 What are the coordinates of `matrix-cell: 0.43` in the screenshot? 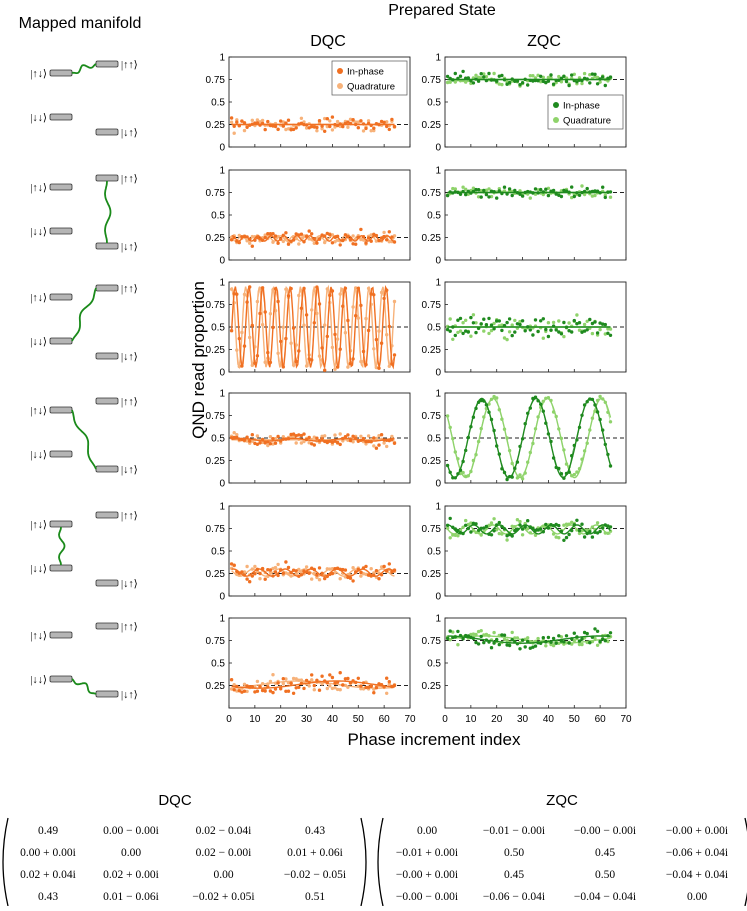 It's located at (315, 831).